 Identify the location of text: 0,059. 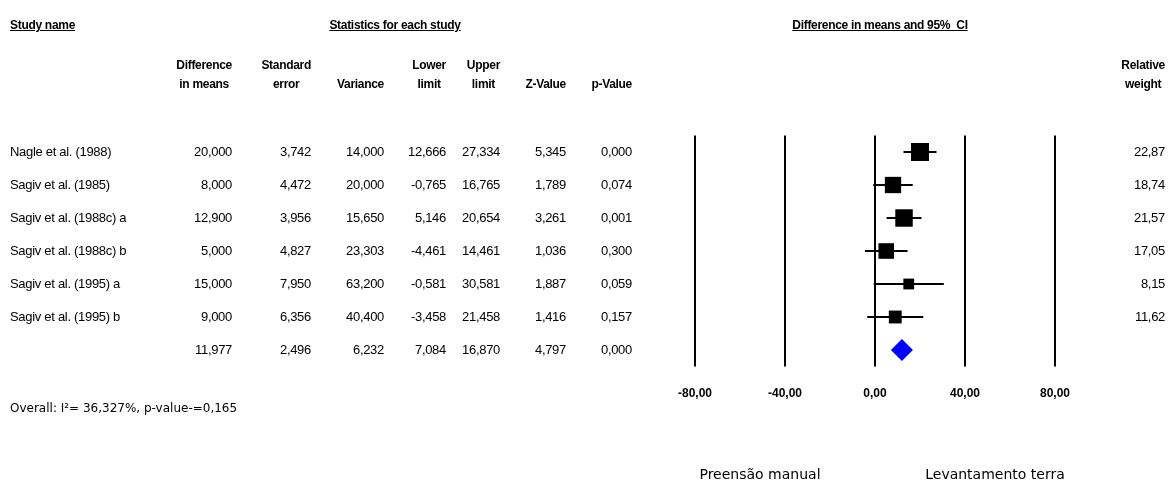
(616, 283).